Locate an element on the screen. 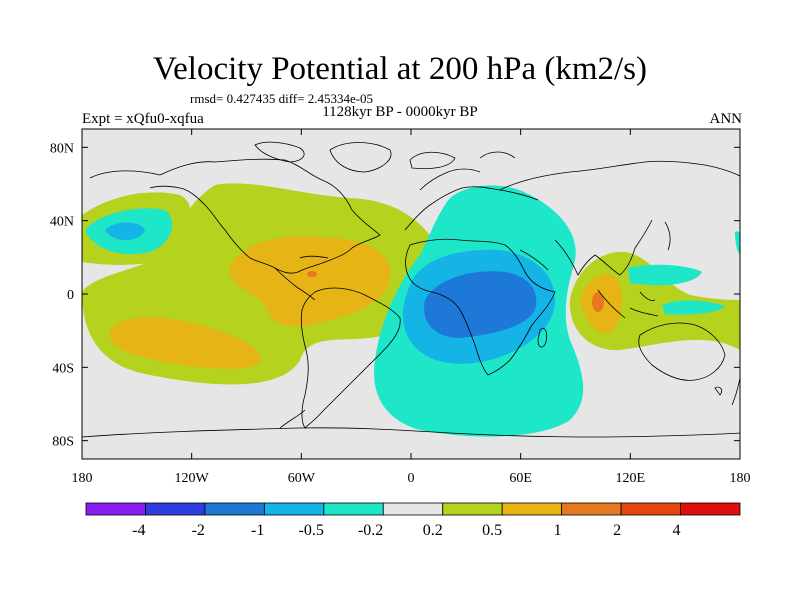 The image size is (800, 600). x-tick-label: 120W is located at coordinates (192, 478).